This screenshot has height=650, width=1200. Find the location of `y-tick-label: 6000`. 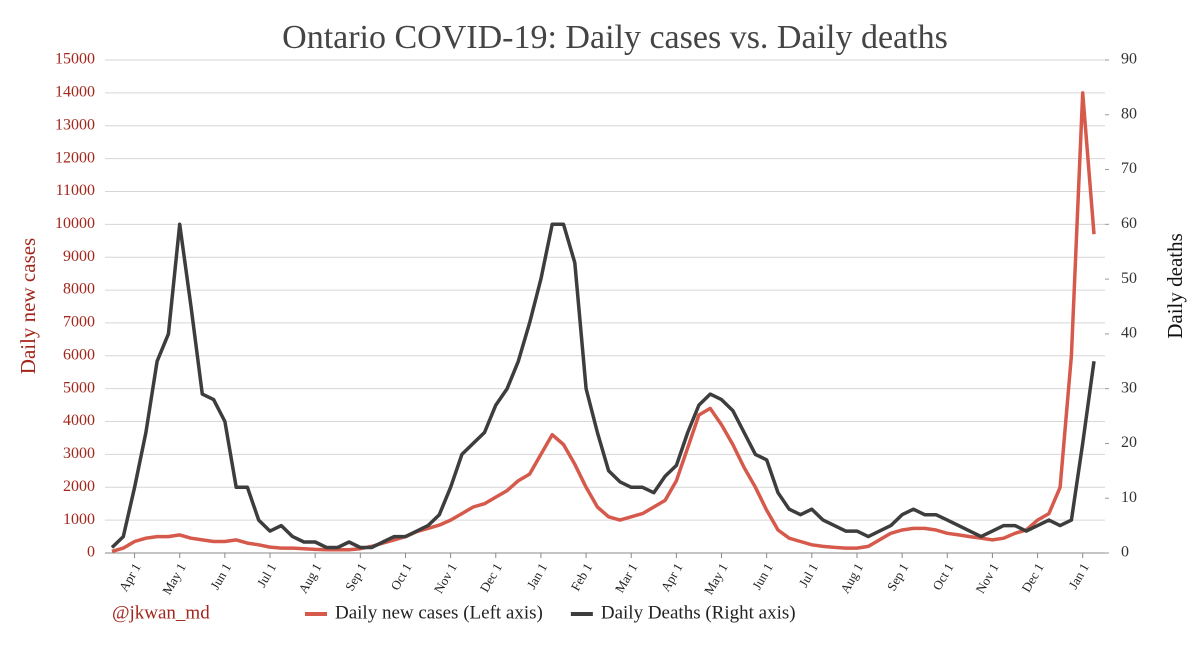

y-tick-label: 6000 is located at coordinates (79, 354).